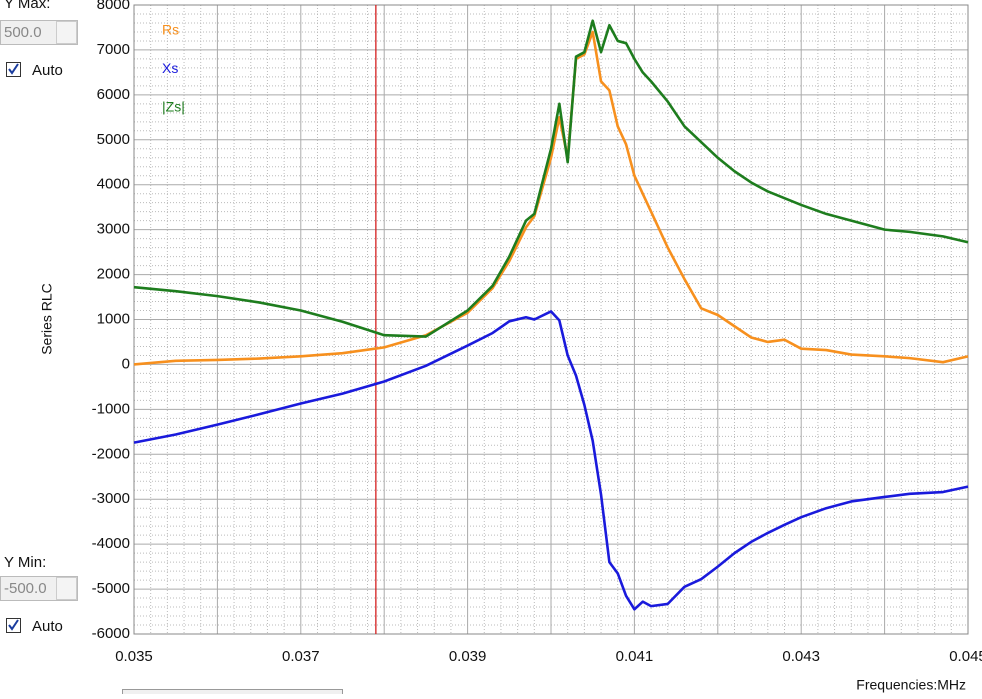  I want to click on x-axis-title: Frequencies:MHz, so click(911, 685).